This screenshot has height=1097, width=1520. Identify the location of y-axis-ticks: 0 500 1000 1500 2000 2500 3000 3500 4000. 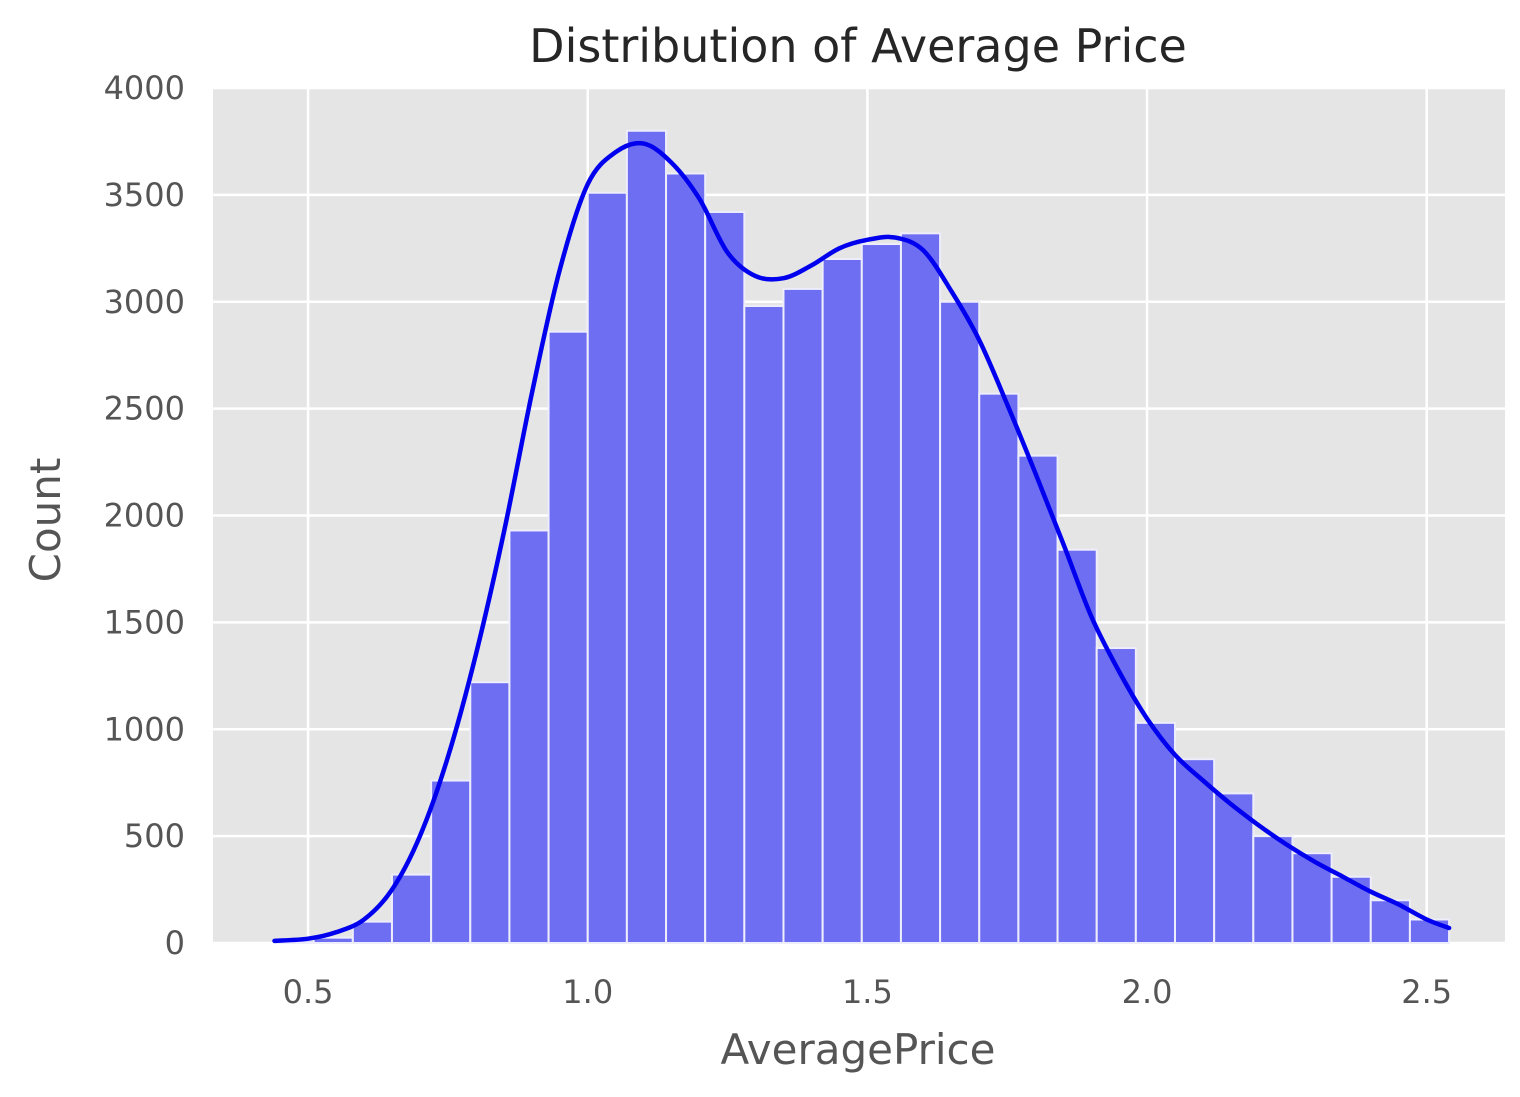
(144, 515).